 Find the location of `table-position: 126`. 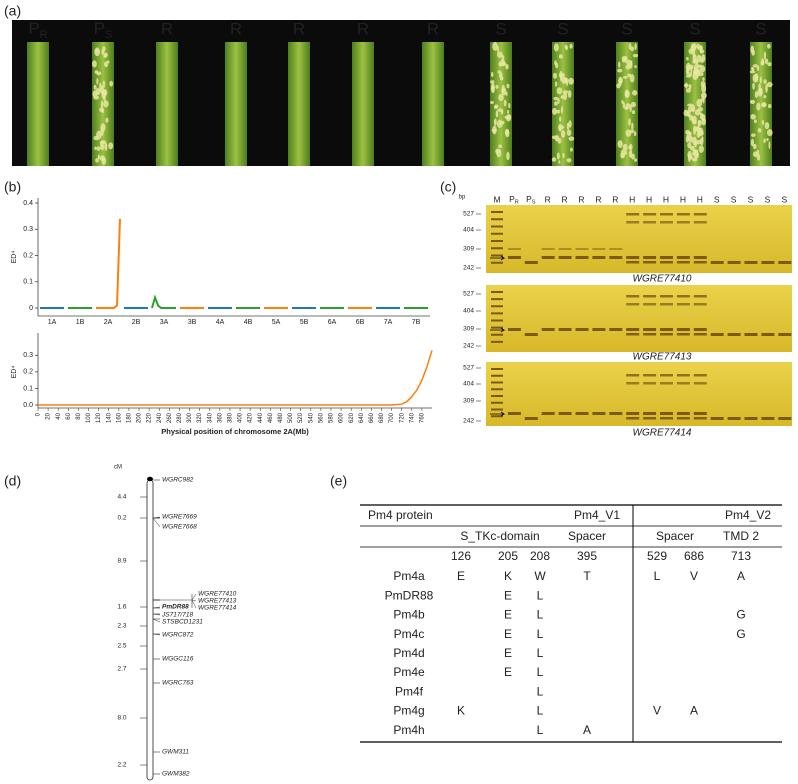

table-position: 126 is located at coordinates (461, 556).